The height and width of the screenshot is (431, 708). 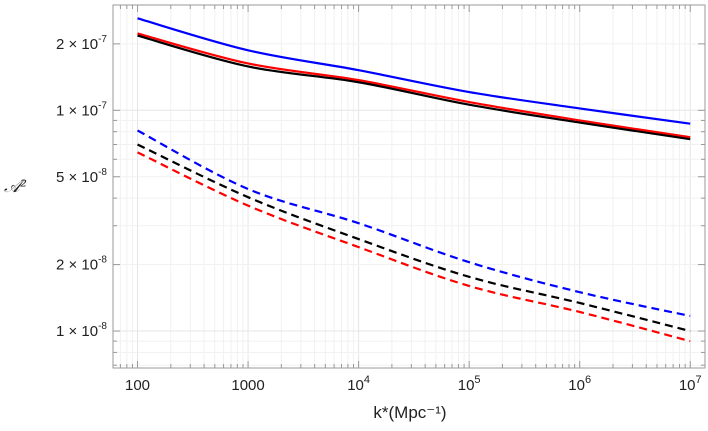 I want to click on y-tick-label: 1 × 10⁻⁸, so click(x=81, y=330).